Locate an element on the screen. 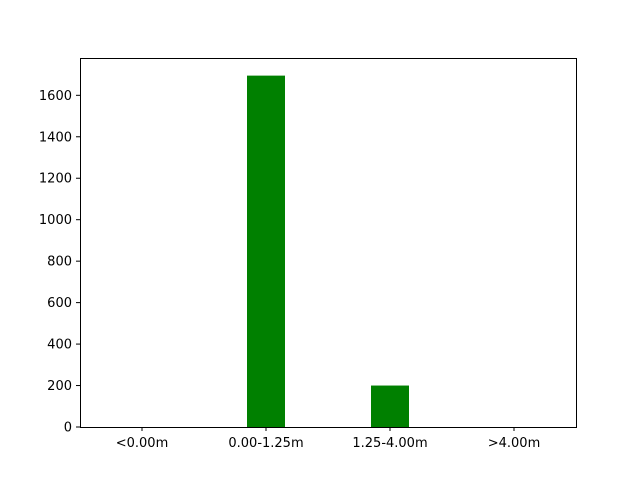  y-tick-label-3: 600 is located at coordinates (59, 303).